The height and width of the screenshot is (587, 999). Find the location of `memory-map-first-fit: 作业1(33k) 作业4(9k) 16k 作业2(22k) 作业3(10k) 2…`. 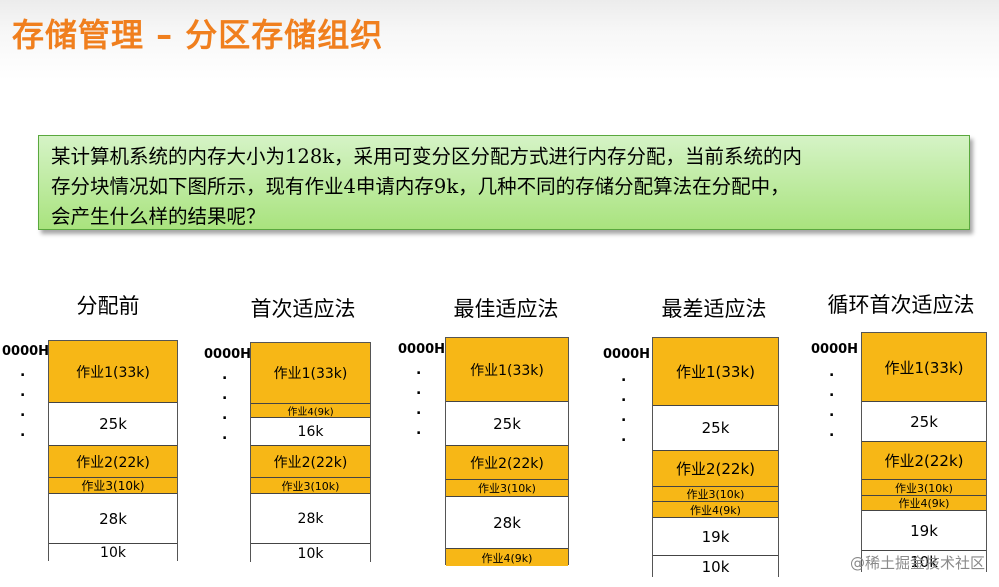

memory-map-first-fit: 作业1(33k) 作业4(9k) 16k 作业2(22k) 作业3(10k) 2… is located at coordinates (310, 452).